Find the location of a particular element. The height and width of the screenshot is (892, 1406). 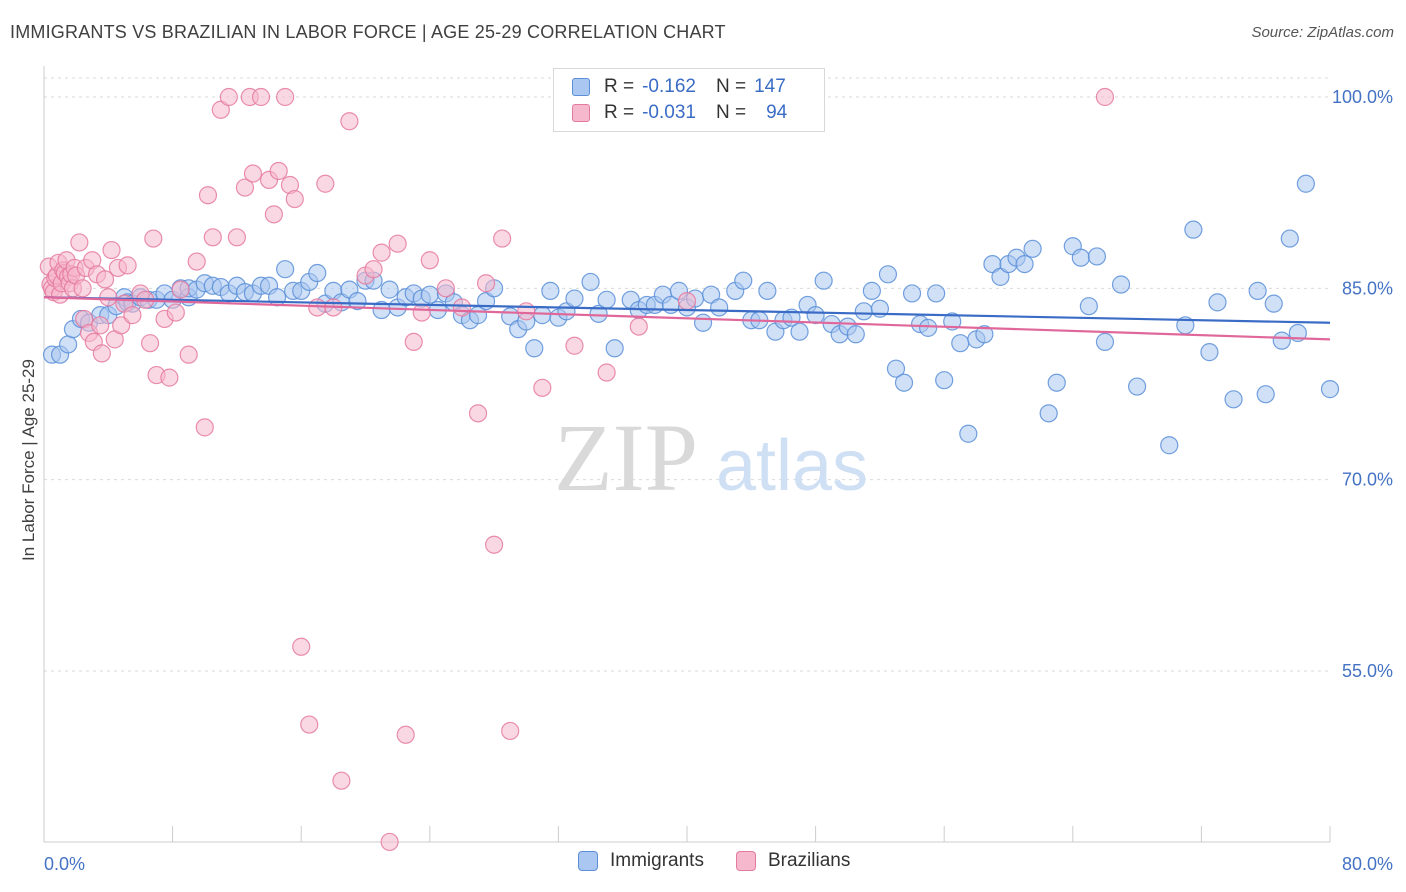

series-legend: Immigrants Brazilians is located at coordinates (730, 861).